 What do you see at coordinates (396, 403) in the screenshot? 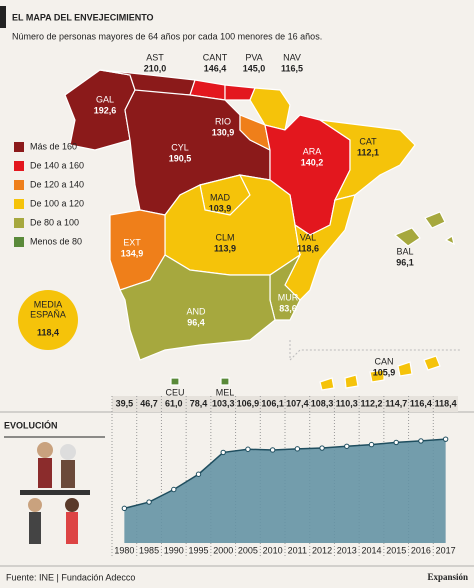
I see `value-label: 114,7` at bounding box center [396, 403].